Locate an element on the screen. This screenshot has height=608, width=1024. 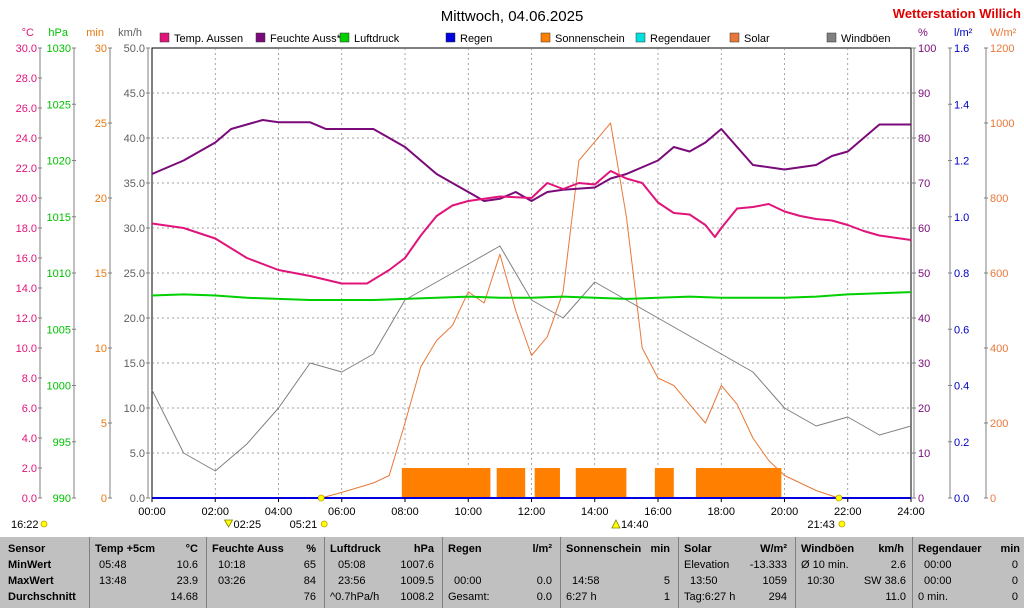
x-axis-tick-label: 04:00 is located at coordinates (279, 512).